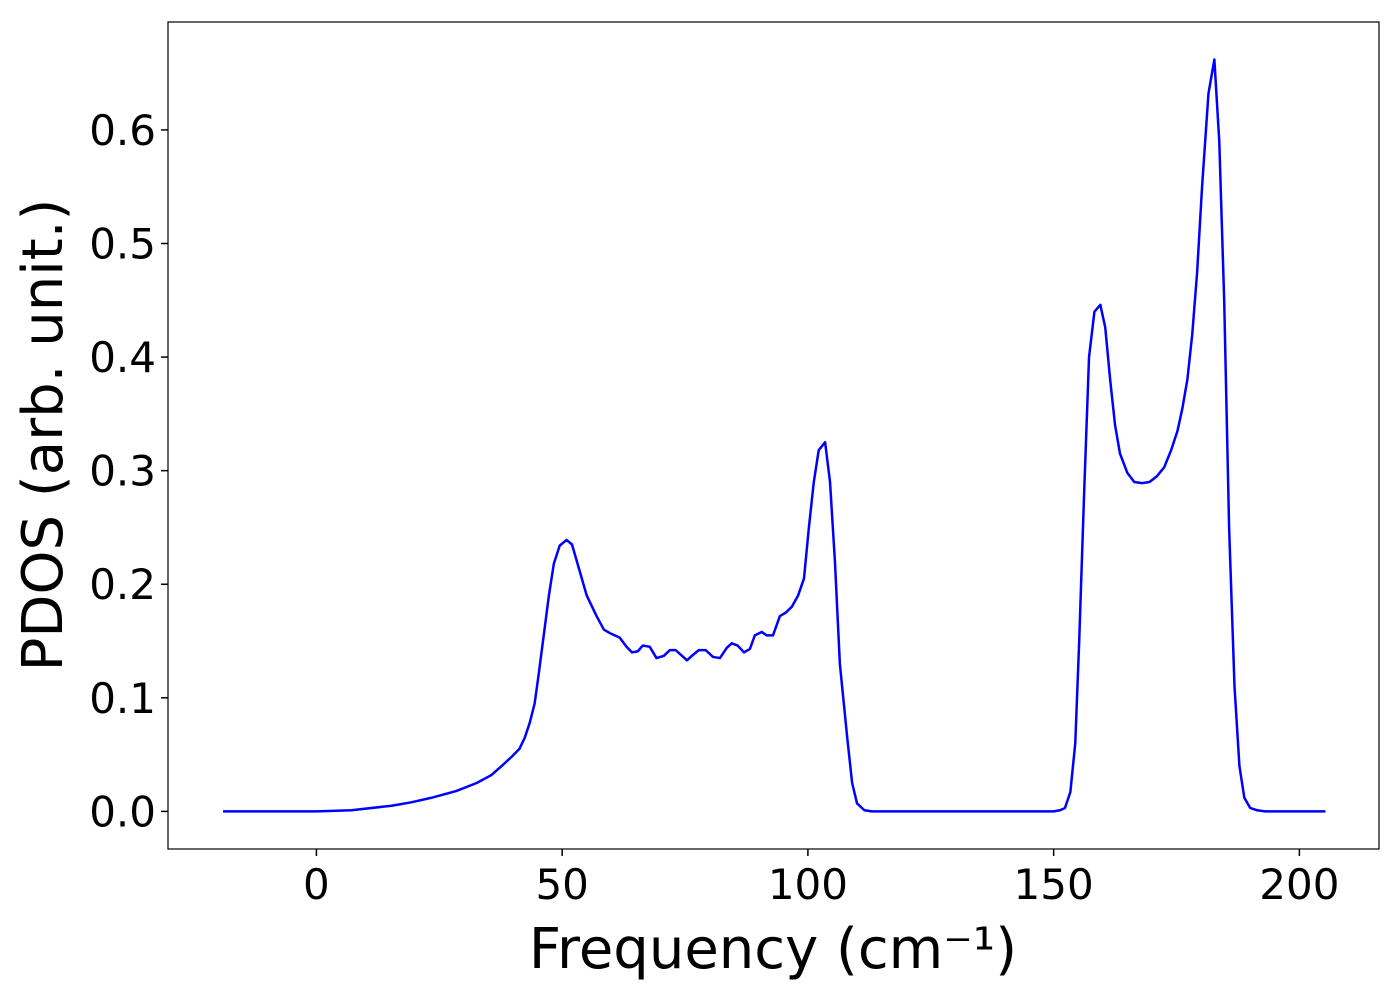  What do you see at coordinates (122, 811) in the screenshot?
I see `y-tick-label: 0.0` at bounding box center [122, 811].